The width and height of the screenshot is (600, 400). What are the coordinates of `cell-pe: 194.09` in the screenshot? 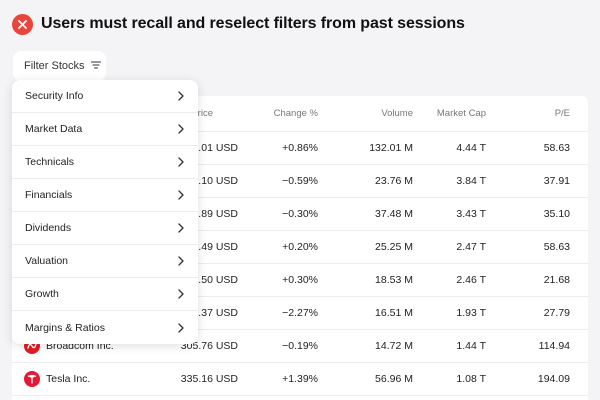 It's located at (553, 379).